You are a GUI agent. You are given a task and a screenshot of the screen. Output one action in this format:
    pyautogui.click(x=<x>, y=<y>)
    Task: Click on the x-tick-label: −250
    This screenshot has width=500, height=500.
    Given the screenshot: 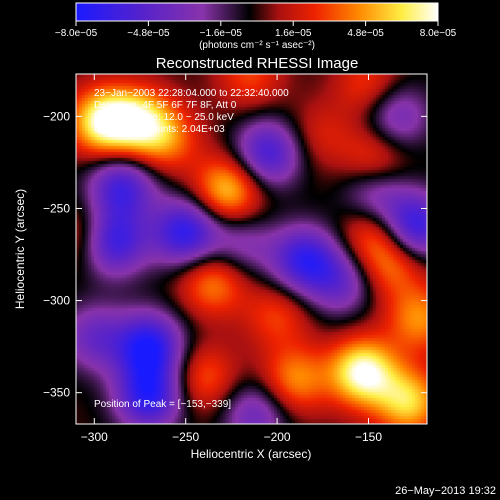 What is the action you would take?
    pyautogui.click(x=185, y=437)
    